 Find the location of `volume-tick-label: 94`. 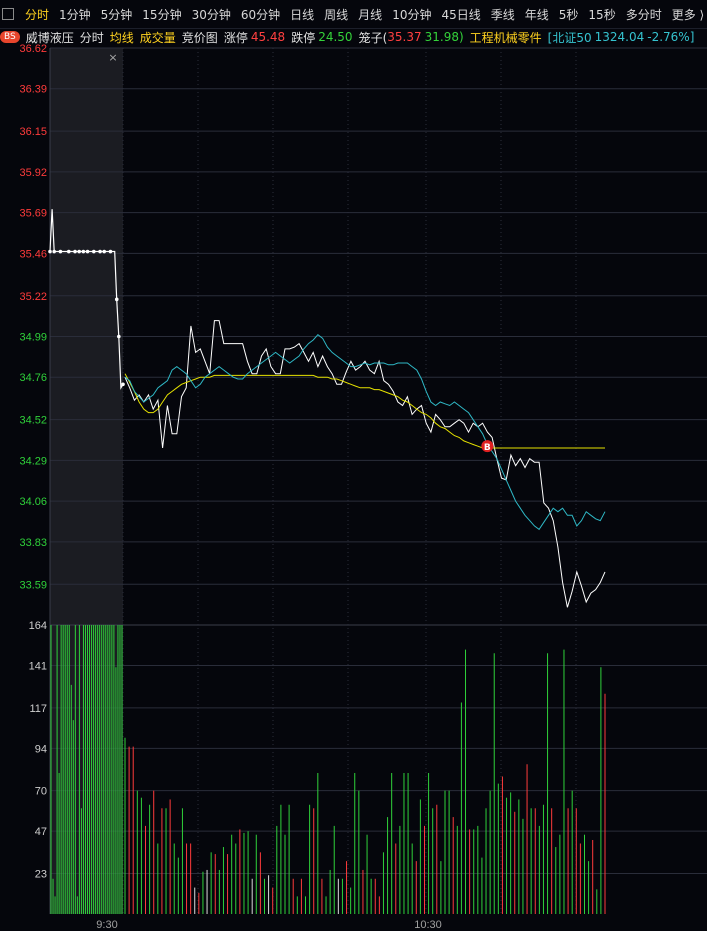

volume-tick-label: 94 is located at coordinates (41, 749).